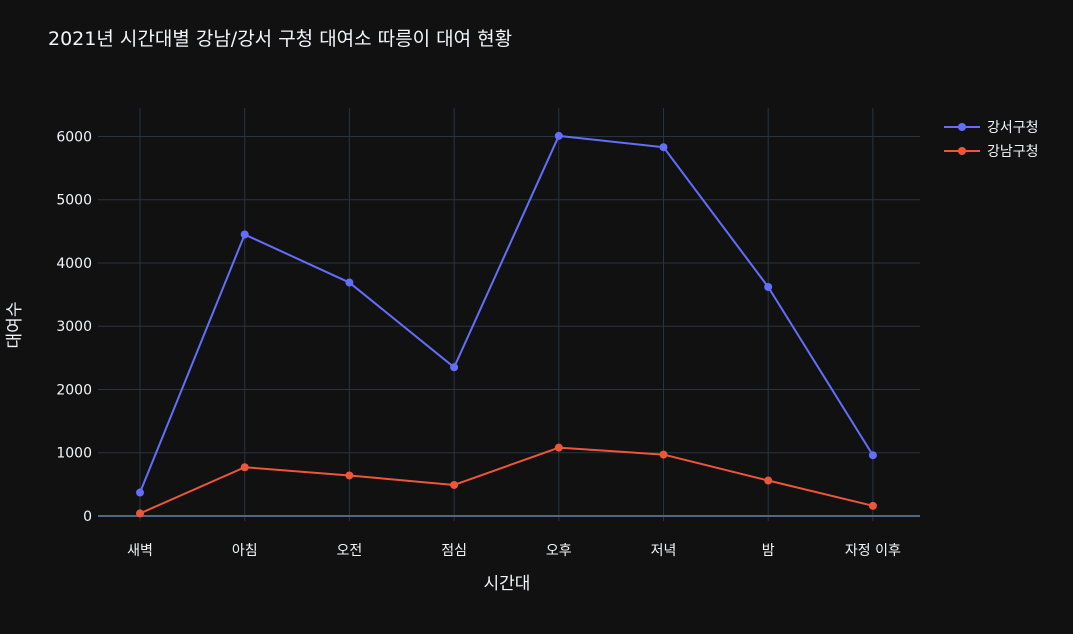 This screenshot has width=1073, height=634. I want to click on x-tick-label: 아침, so click(245, 551).